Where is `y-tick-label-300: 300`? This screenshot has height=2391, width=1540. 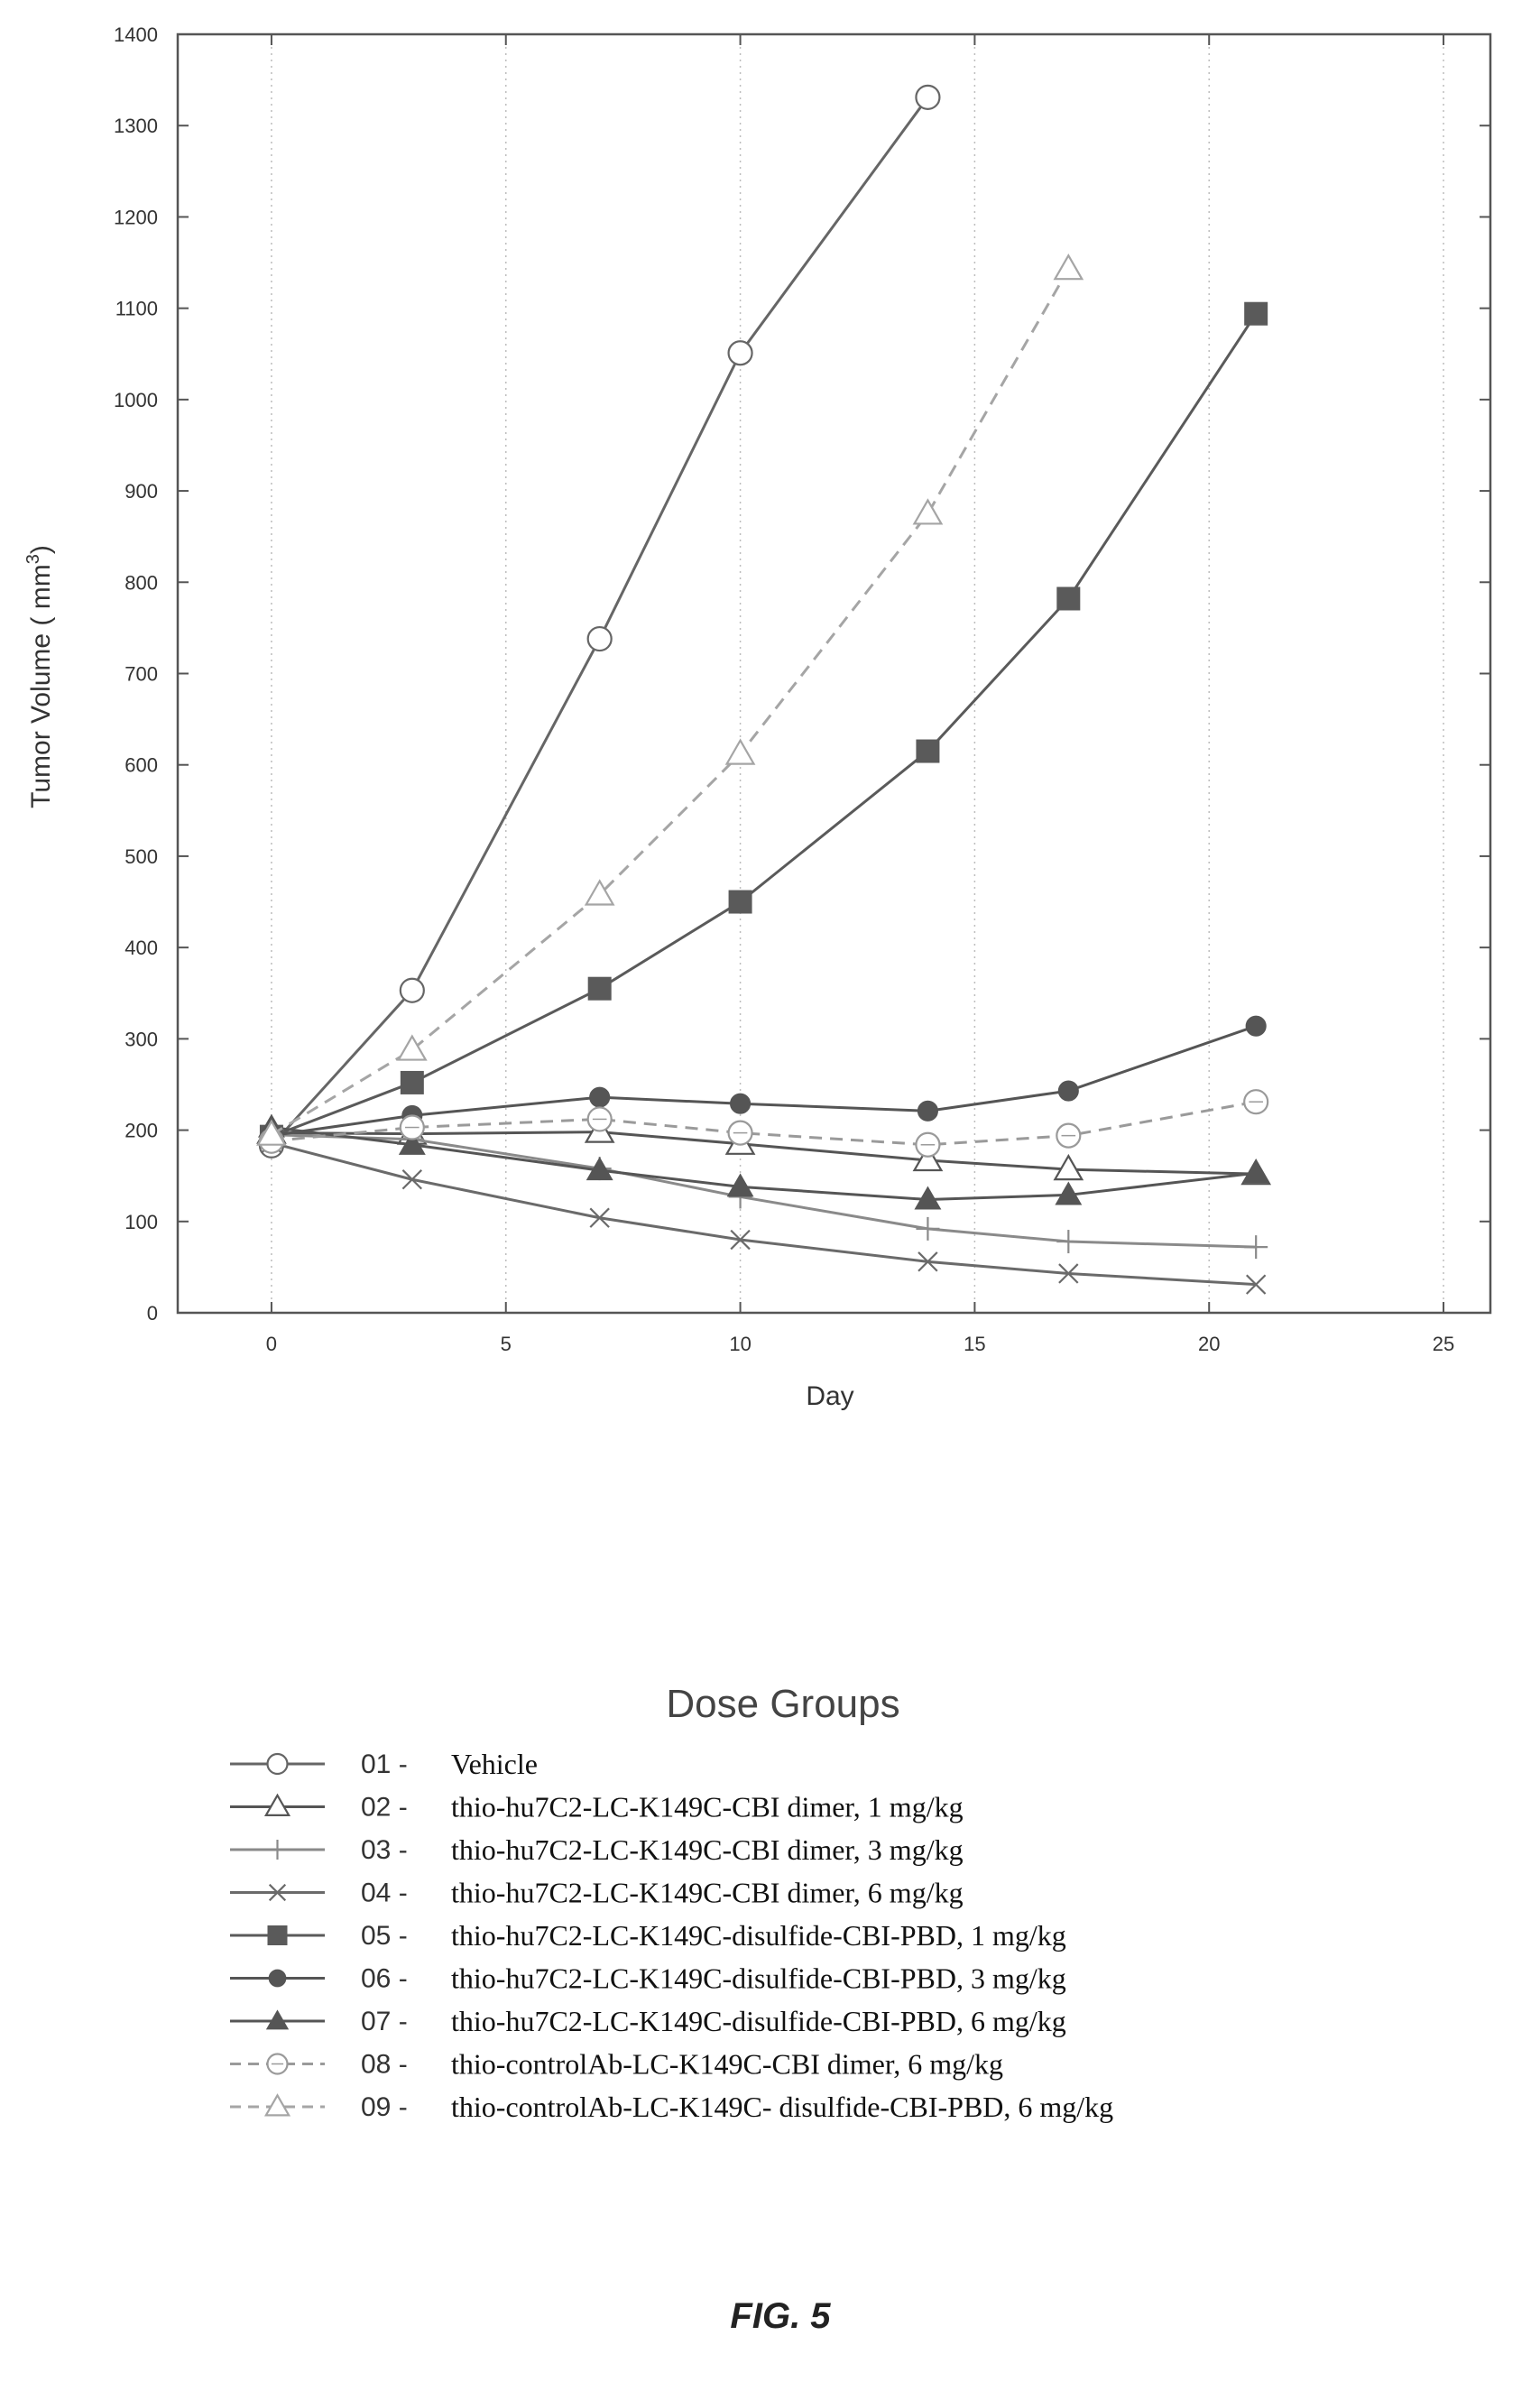 y-tick-label-300: 300 is located at coordinates (141, 1039).